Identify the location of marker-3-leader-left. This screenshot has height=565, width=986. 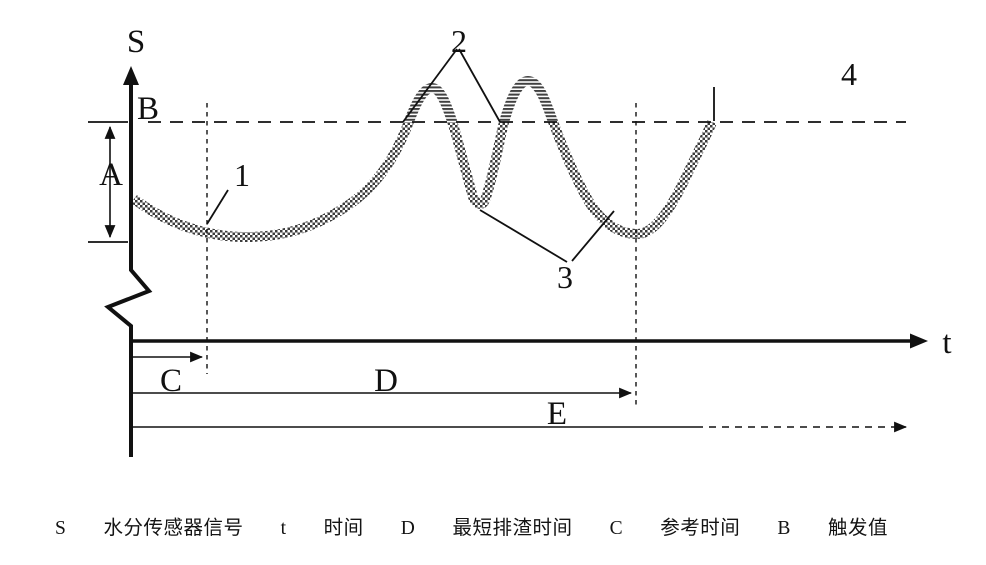
(523, 236).